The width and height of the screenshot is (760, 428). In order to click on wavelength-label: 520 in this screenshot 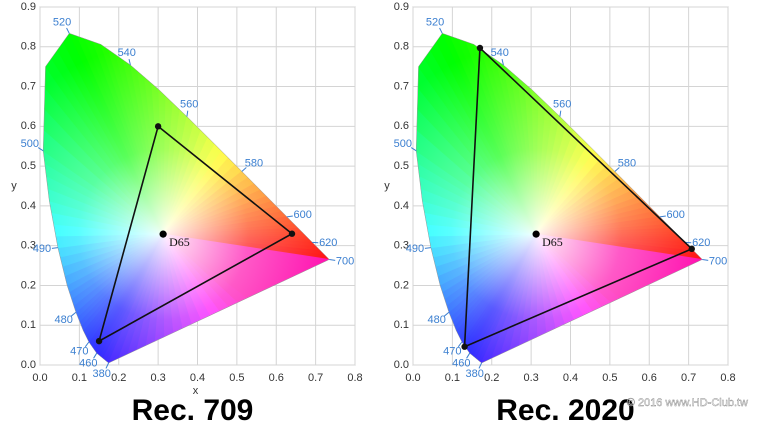, I will do `click(62, 23)`.